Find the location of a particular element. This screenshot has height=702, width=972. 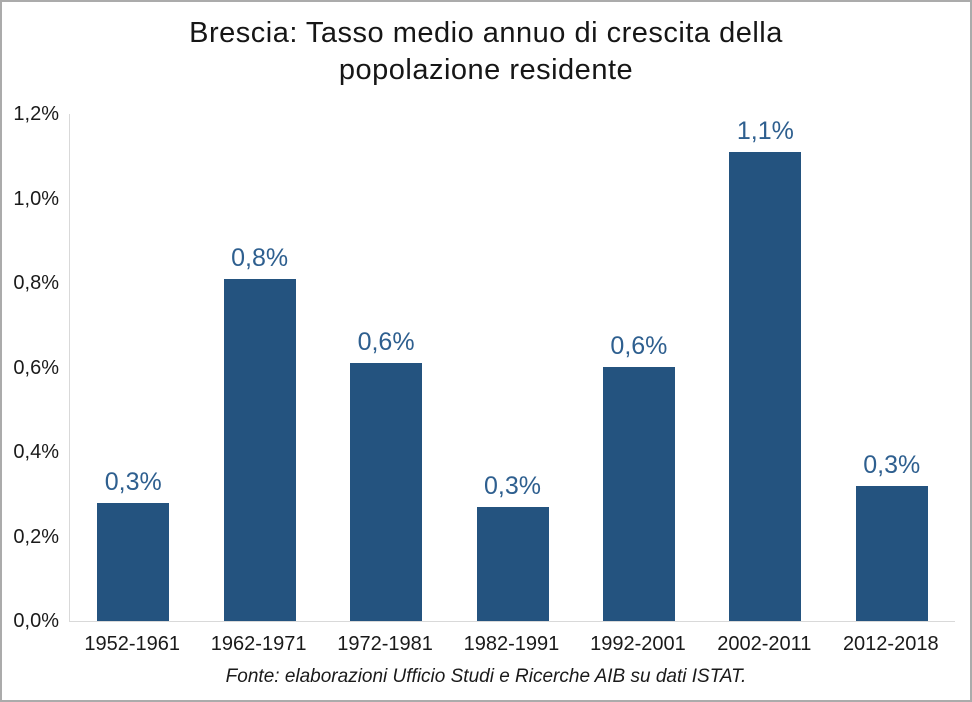

data-label-1972-1981: 0,6% is located at coordinates (386, 342).